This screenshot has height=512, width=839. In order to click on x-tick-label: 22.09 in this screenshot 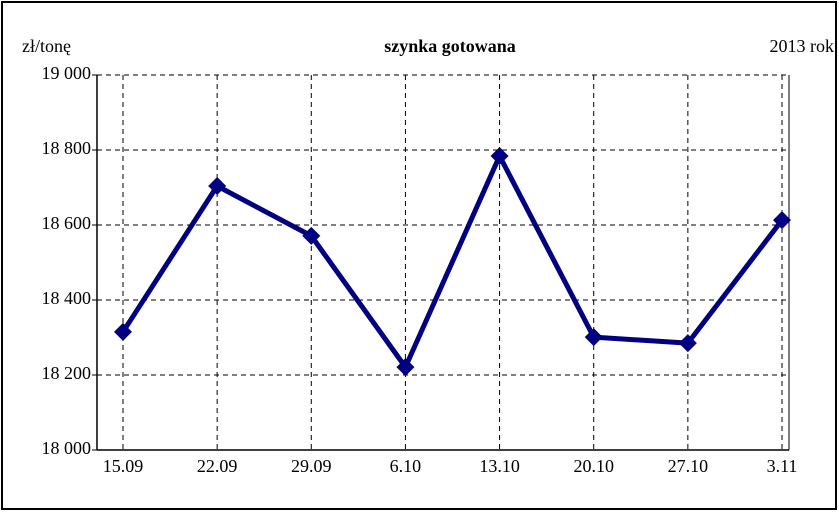, I will do `click(217, 466)`.